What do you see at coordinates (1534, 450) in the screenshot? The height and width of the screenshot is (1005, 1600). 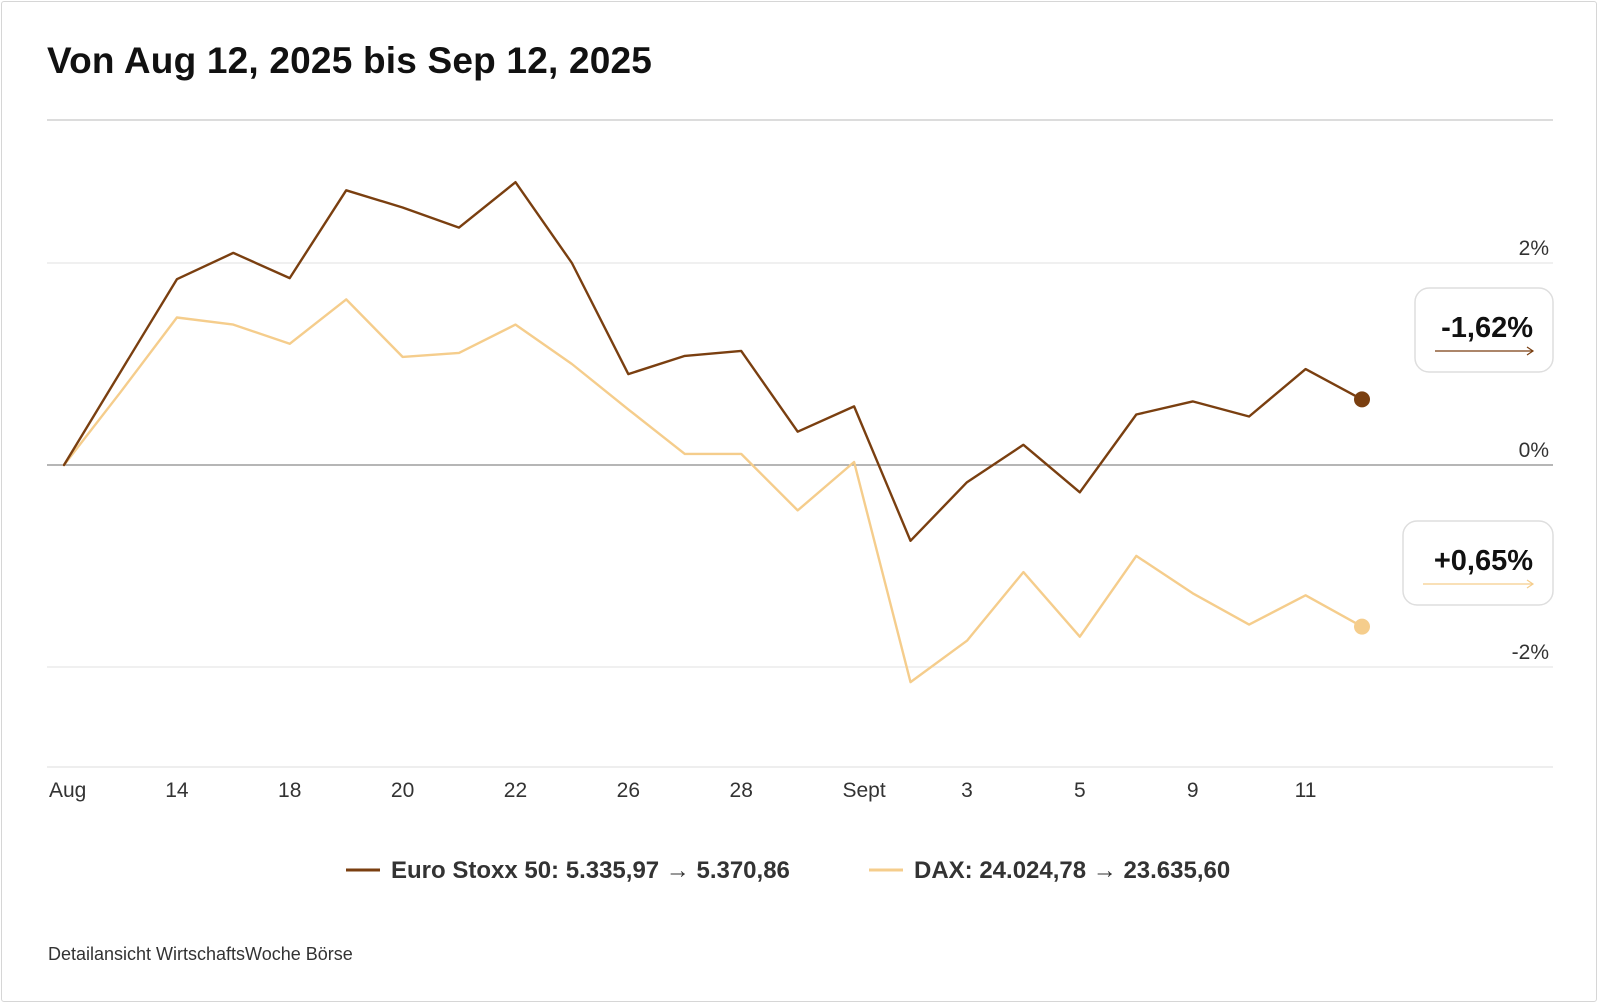 I see `y-tick-label: 0%` at bounding box center [1534, 450].